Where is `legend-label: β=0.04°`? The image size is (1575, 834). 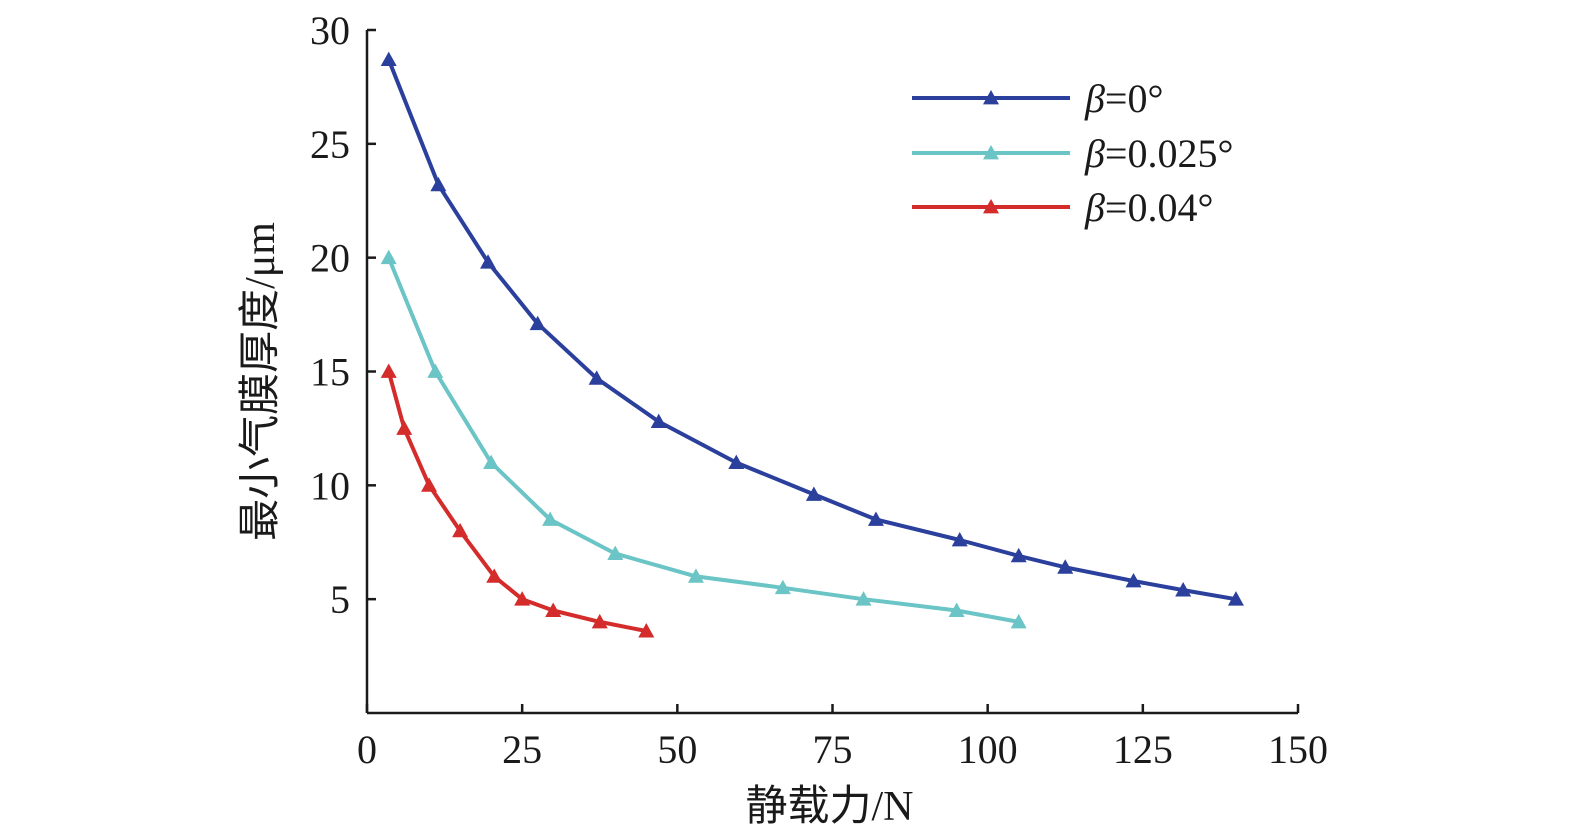 legend-label: β=0.04° is located at coordinates (1148, 207).